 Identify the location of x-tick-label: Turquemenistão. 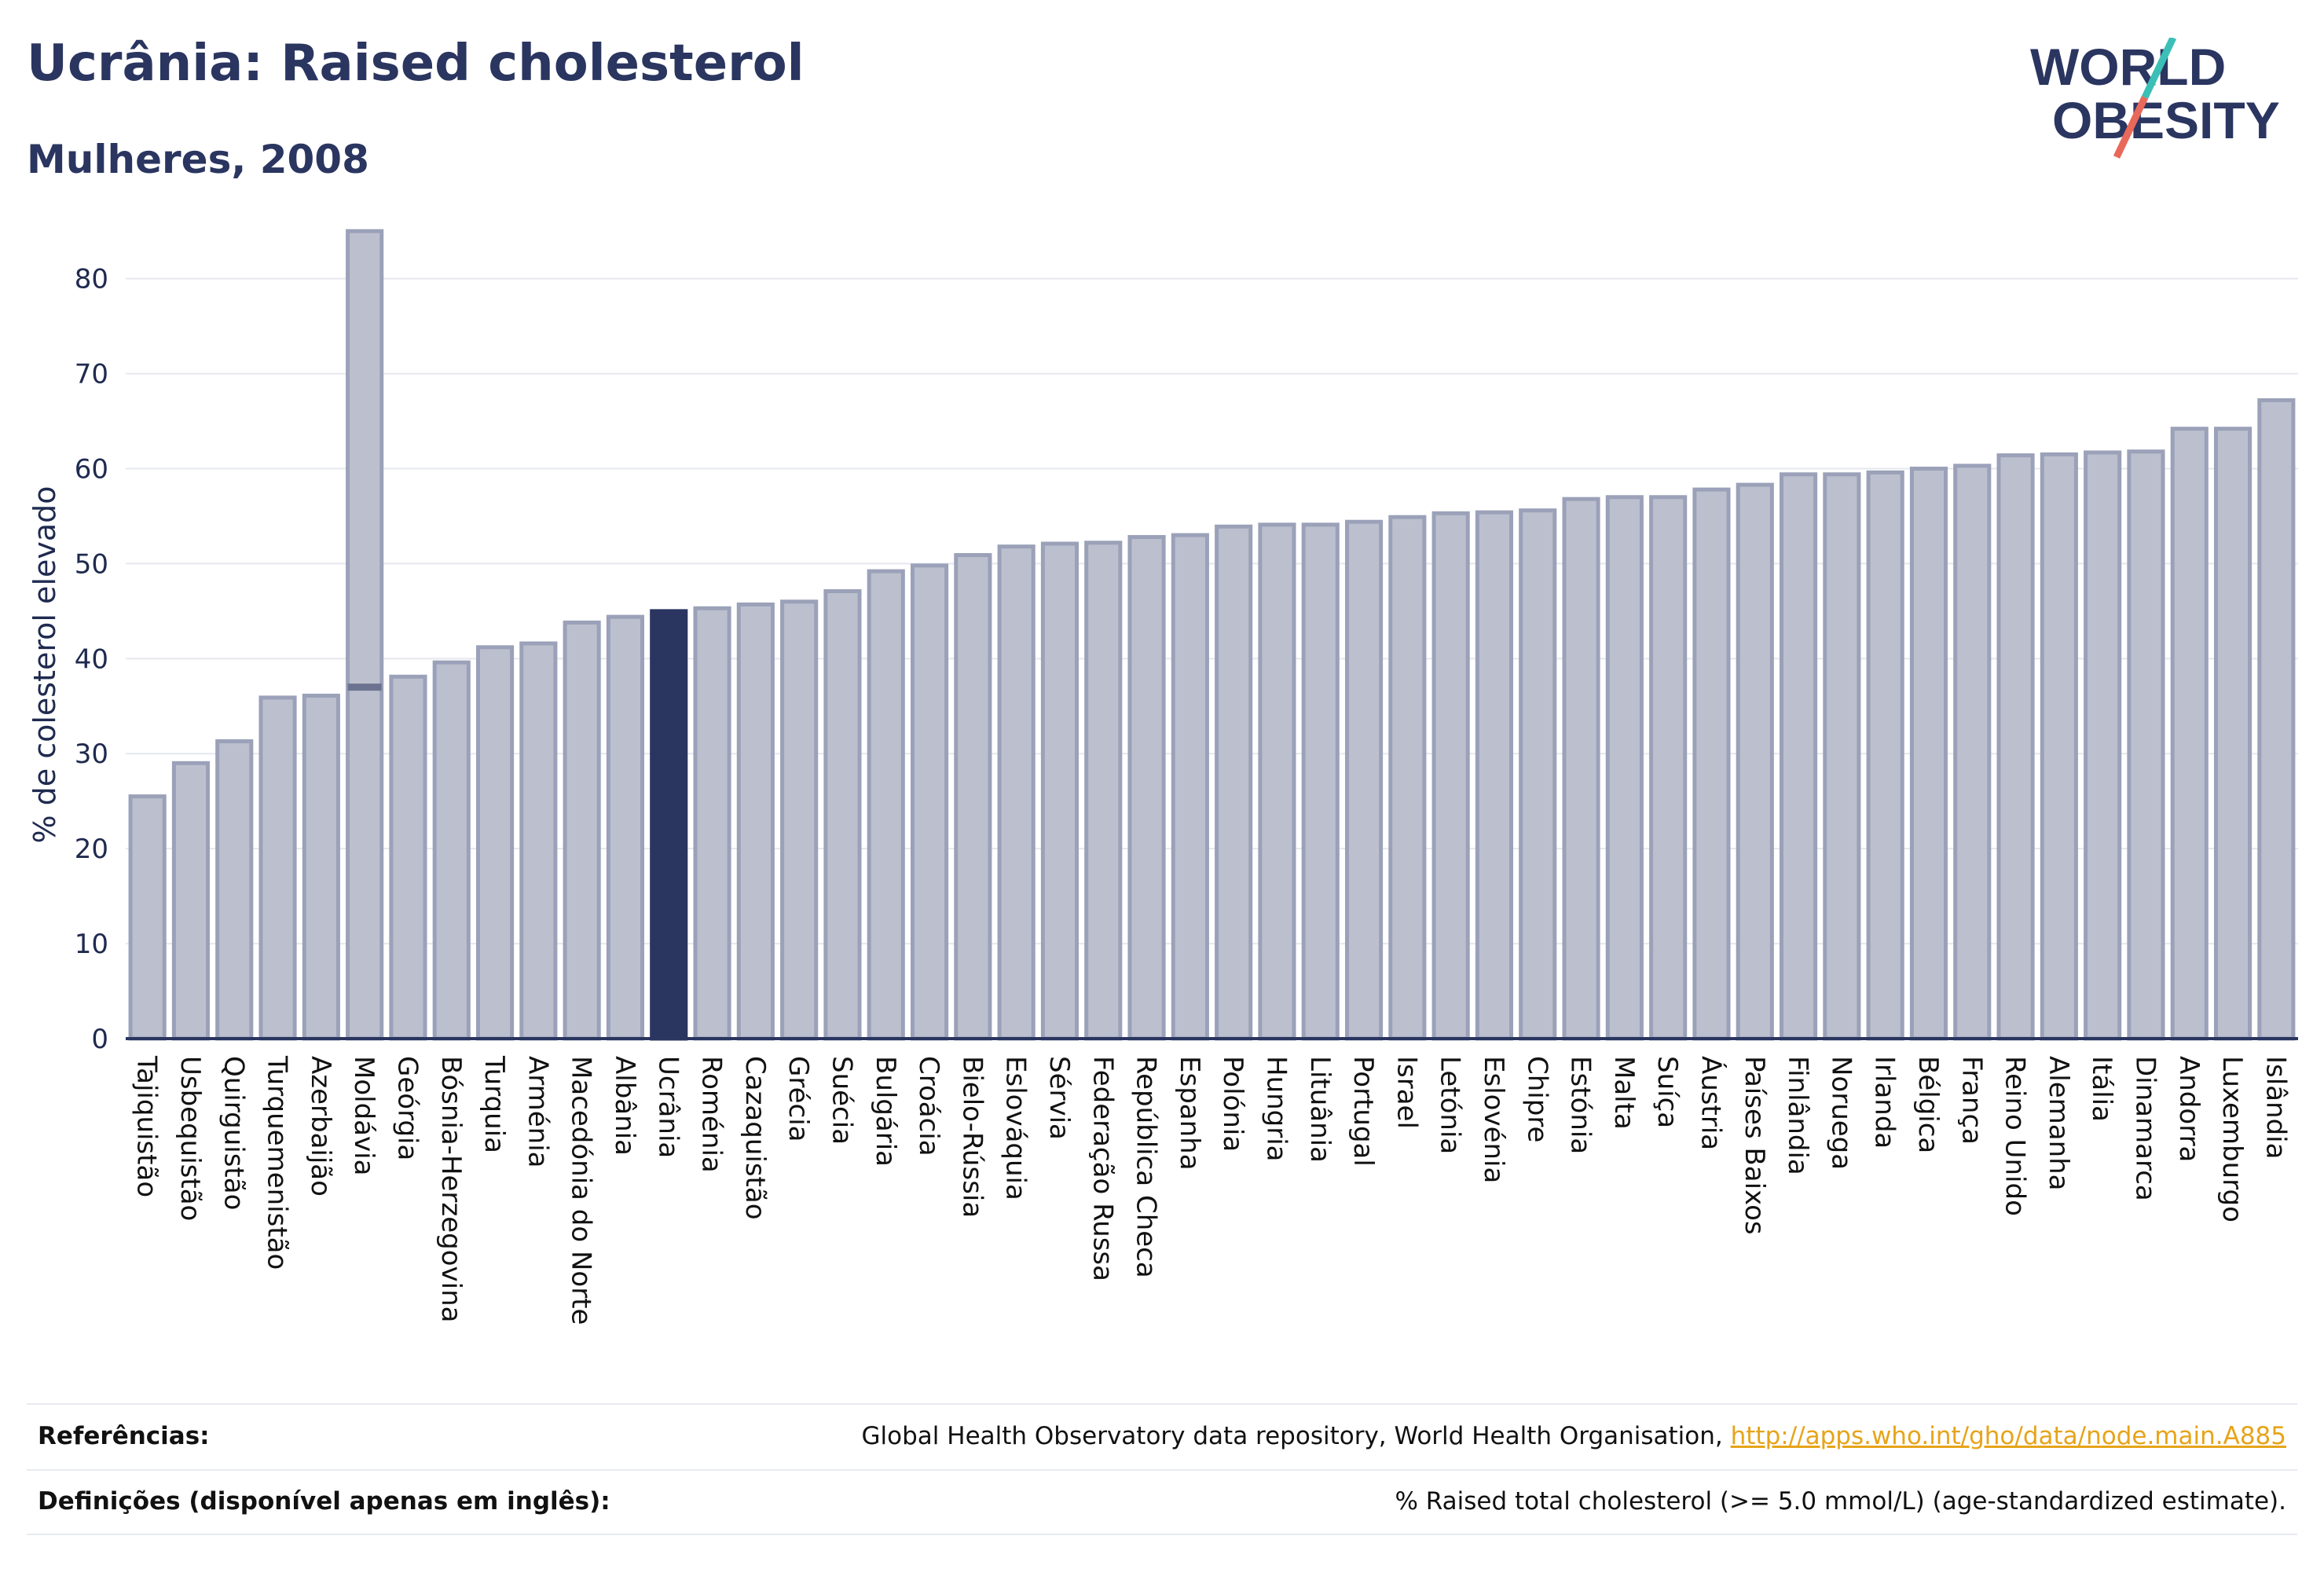
(277, 1162).